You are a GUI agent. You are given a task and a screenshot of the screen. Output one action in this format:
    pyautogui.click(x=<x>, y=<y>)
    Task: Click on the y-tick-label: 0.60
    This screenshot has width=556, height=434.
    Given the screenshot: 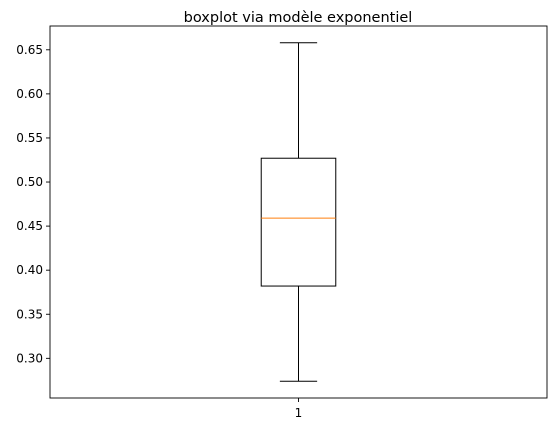 What is the action you would take?
    pyautogui.click(x=29, y=94)
    